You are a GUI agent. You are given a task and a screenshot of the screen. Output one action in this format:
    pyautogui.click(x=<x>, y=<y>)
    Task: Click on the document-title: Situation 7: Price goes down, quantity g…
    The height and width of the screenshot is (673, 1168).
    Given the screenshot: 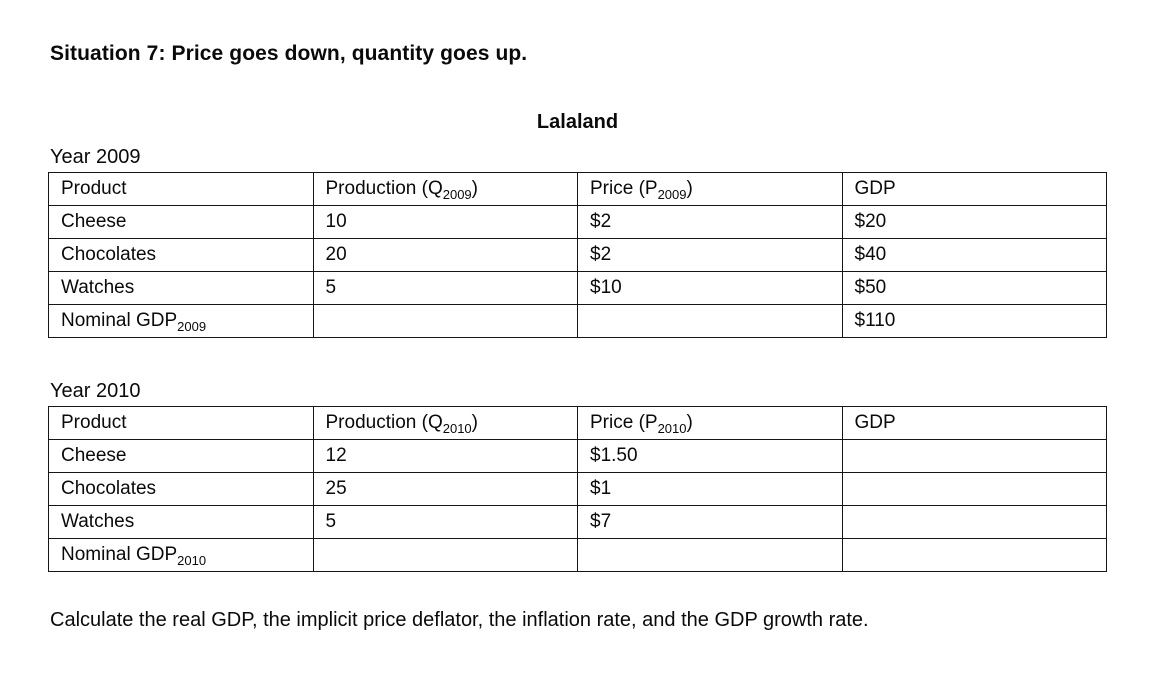 What is the action you would take?
    pyautogui.click(x=289, y=53)
    